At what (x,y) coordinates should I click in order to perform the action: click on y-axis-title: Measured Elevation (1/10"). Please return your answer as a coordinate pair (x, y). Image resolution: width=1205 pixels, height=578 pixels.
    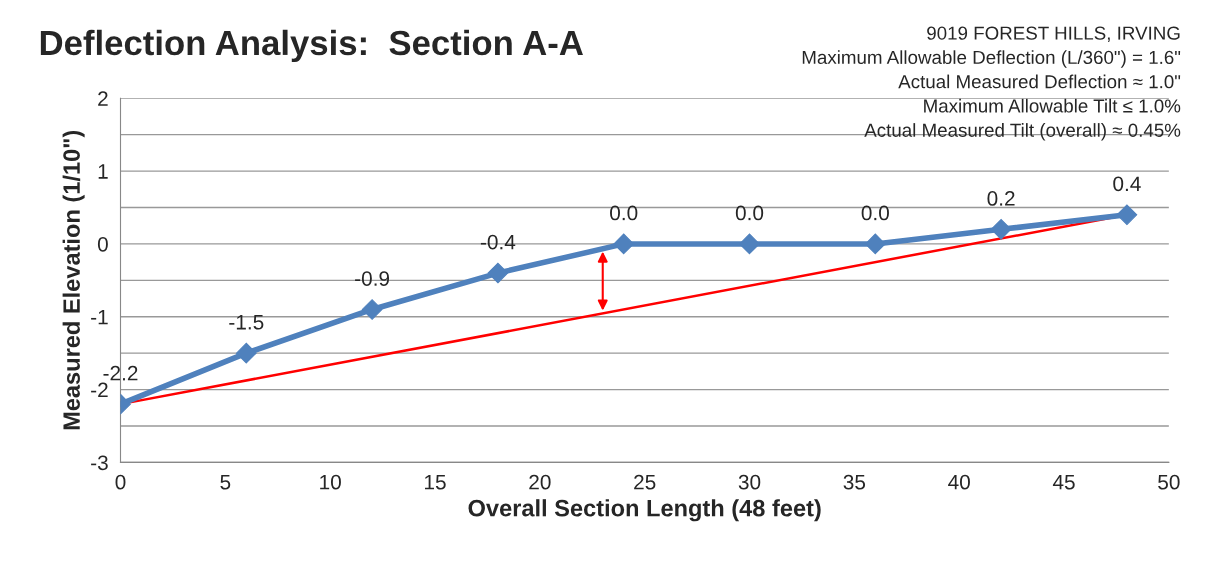
    Looking at the image, I should click on (73, 280).